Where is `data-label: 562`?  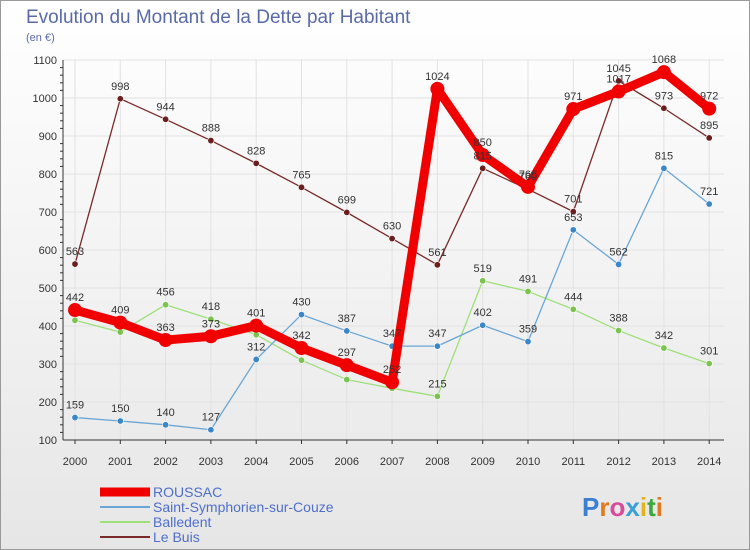
data-label: 562 is located at coordinates (618, 252).